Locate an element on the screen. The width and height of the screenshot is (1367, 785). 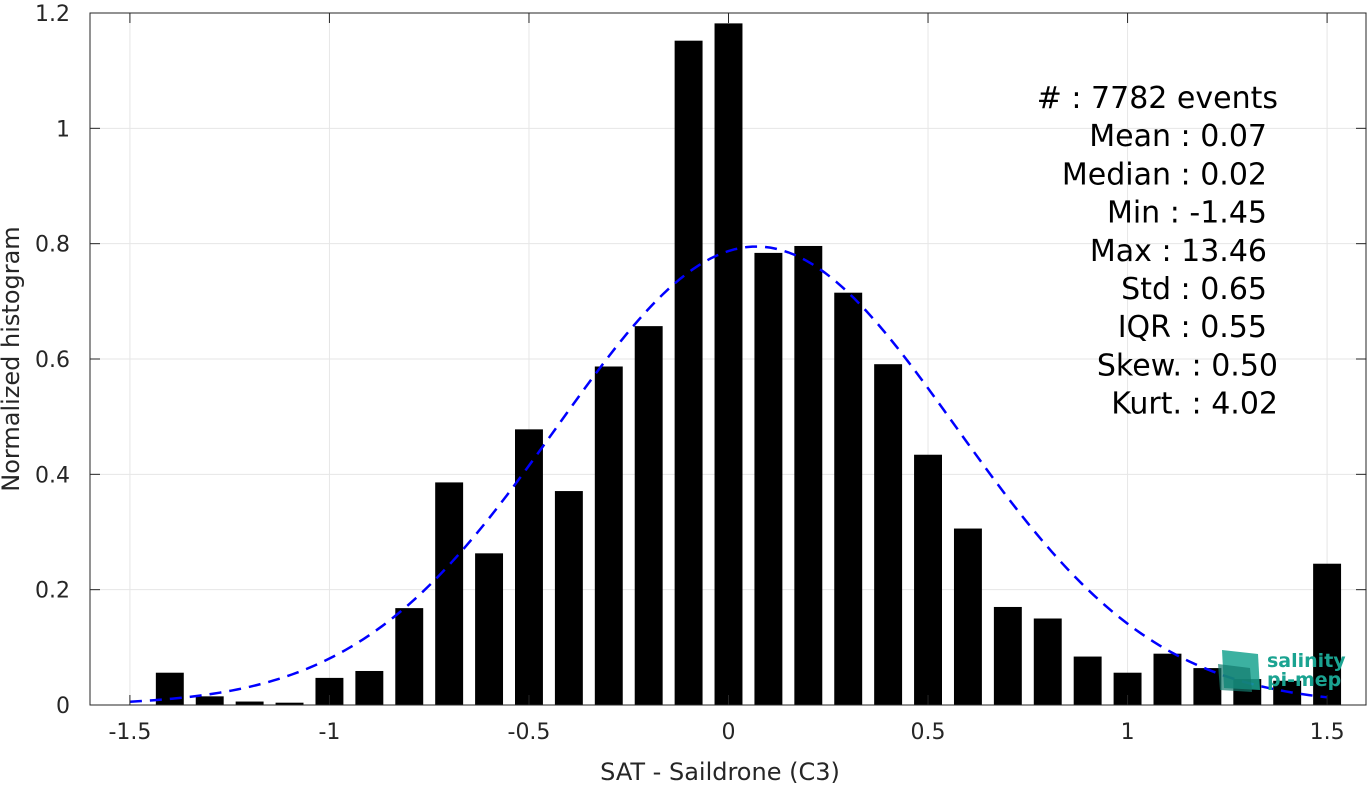
y-tick-label: 1.2 is located at coordinates (52, 14).